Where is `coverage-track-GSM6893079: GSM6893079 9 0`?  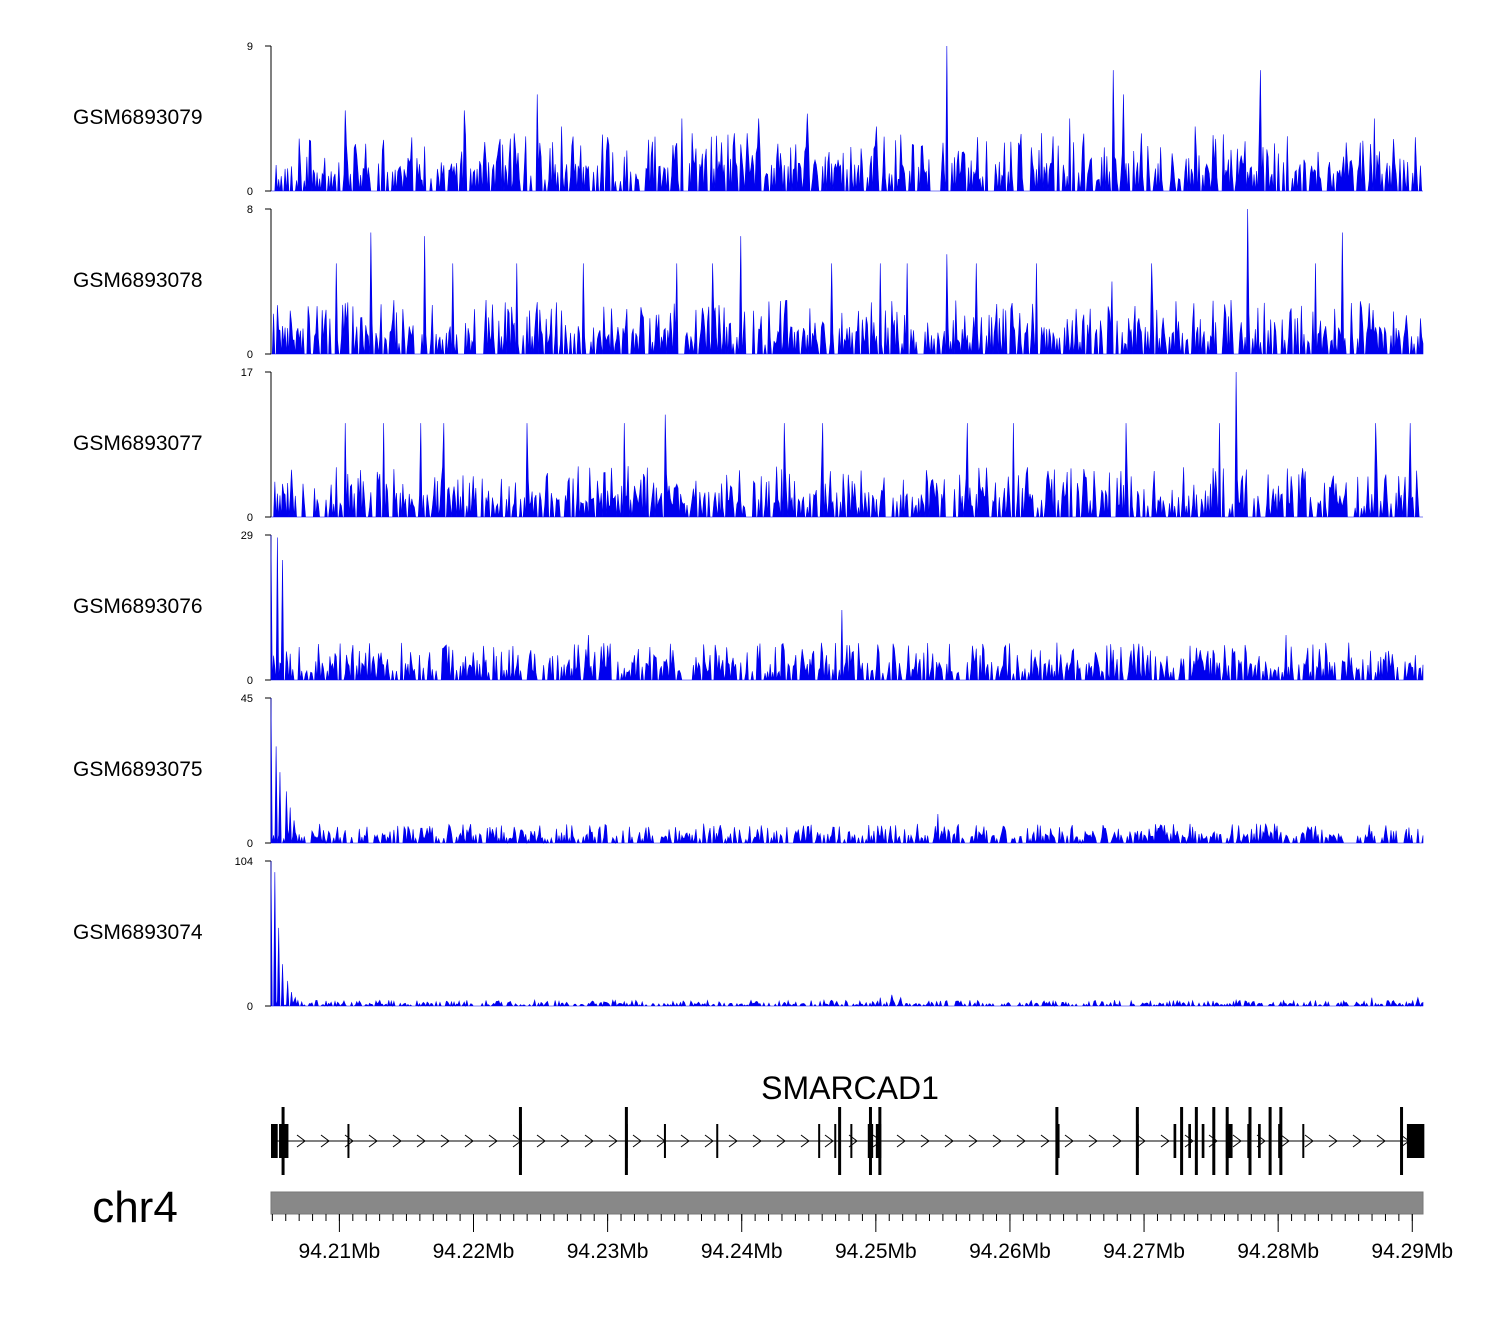 coverage-track-GSM6893079: GSM6893079 9 0 is located at coordinates (748, 119).